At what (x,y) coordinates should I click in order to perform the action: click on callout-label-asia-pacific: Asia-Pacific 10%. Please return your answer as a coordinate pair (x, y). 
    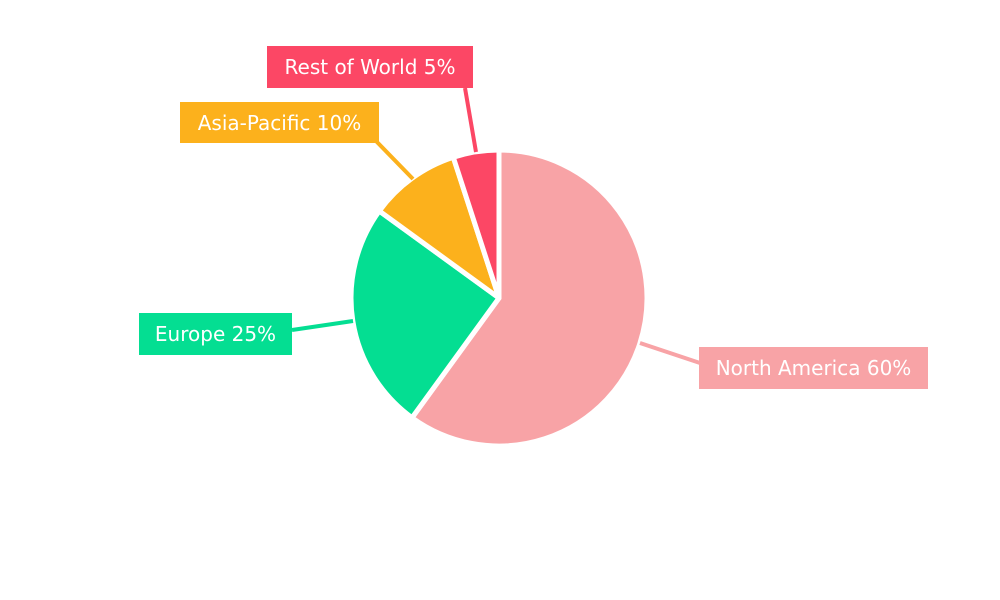
    Looking at the image, I should click on (279, 122).